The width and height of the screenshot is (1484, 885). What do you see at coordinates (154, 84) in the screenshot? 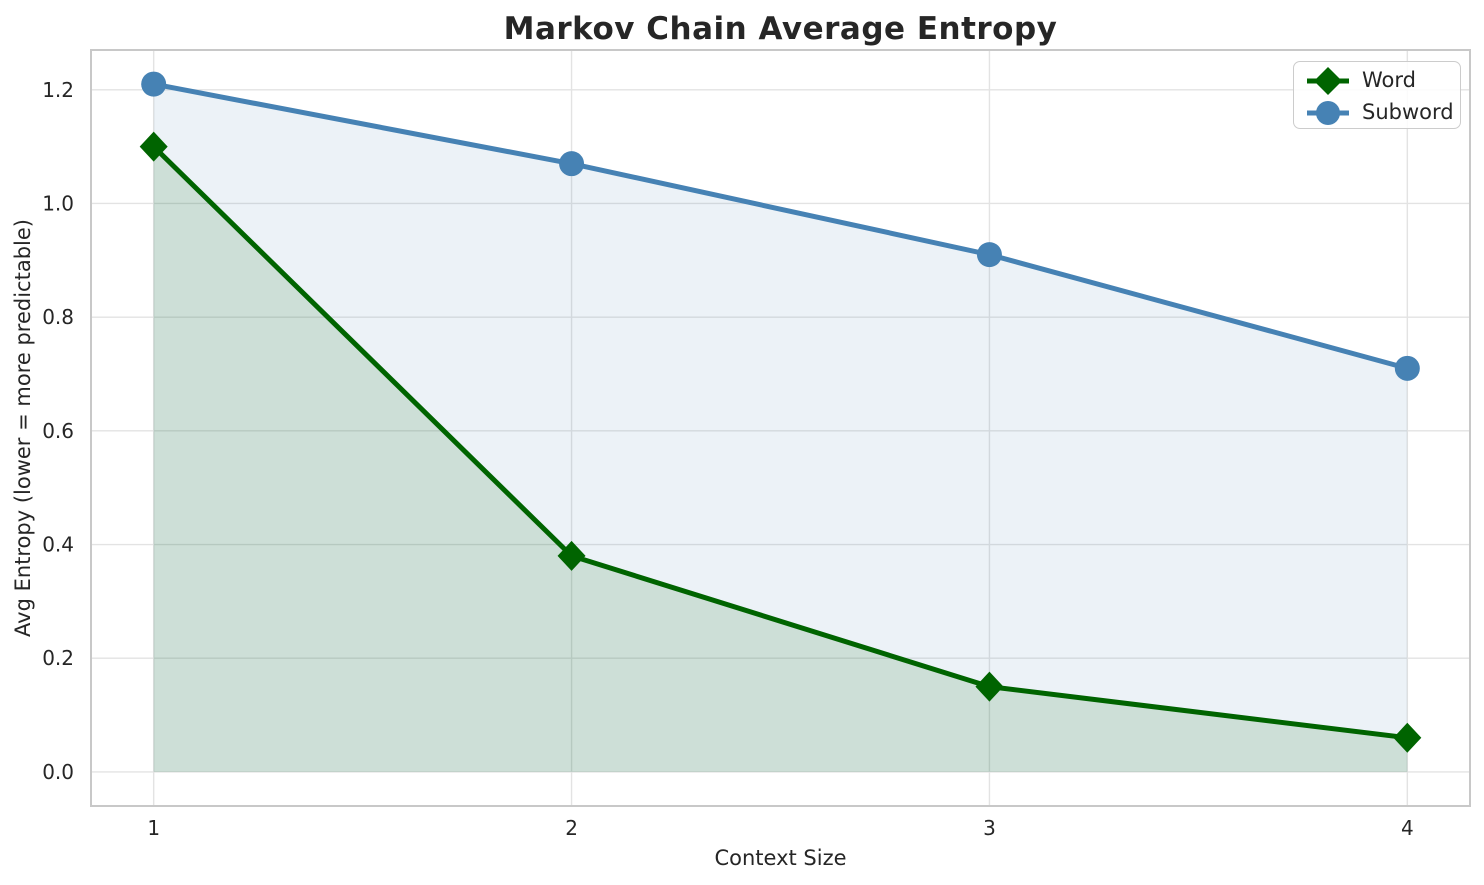
I see `data-point-subword-x1` at bounding box center [154, 84].